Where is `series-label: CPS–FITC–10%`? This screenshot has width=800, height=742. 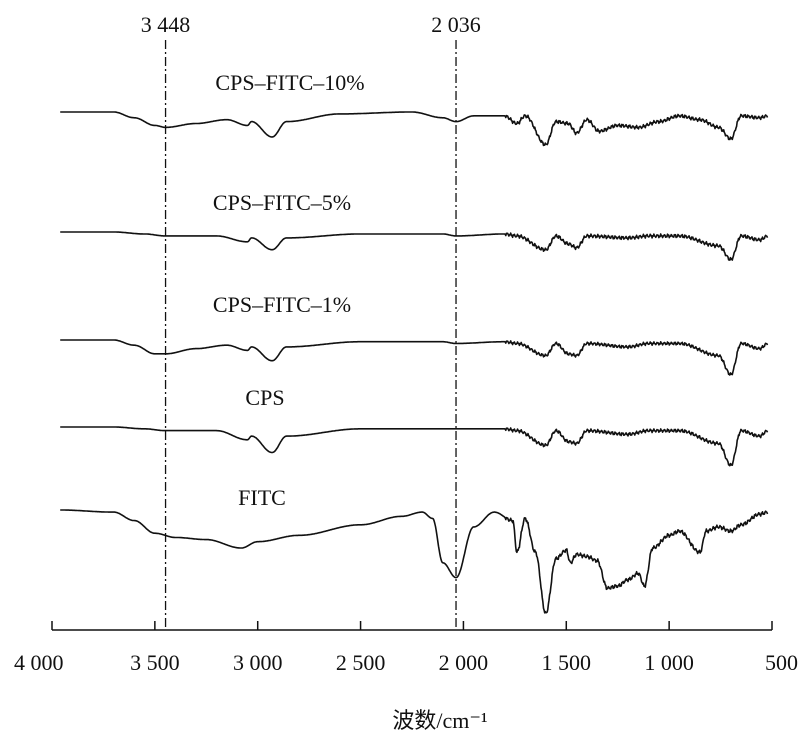 series-label: CPS–FITC–10% is located at coordinates (289, 82).